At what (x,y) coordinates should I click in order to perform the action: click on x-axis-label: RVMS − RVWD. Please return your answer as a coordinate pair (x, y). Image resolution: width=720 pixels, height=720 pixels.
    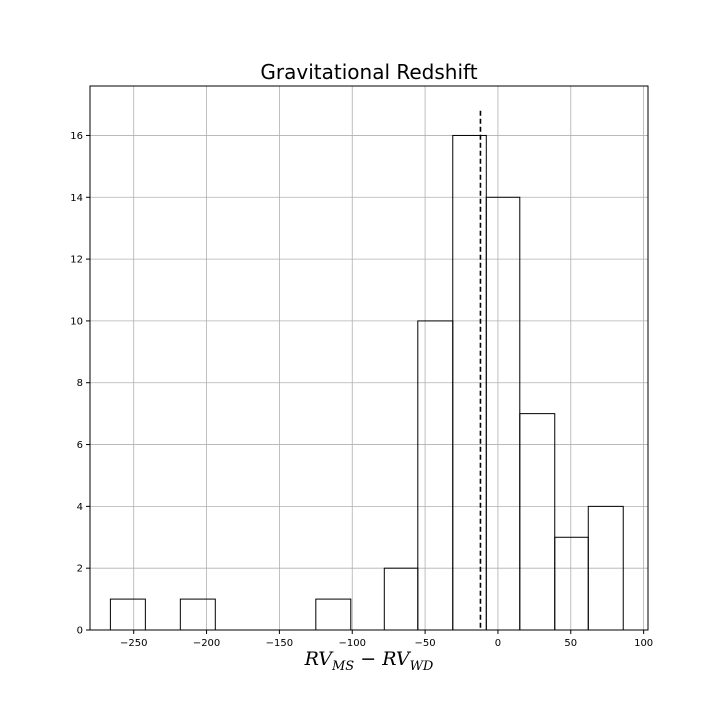
    Looking at the image, I should click on (360, 661).